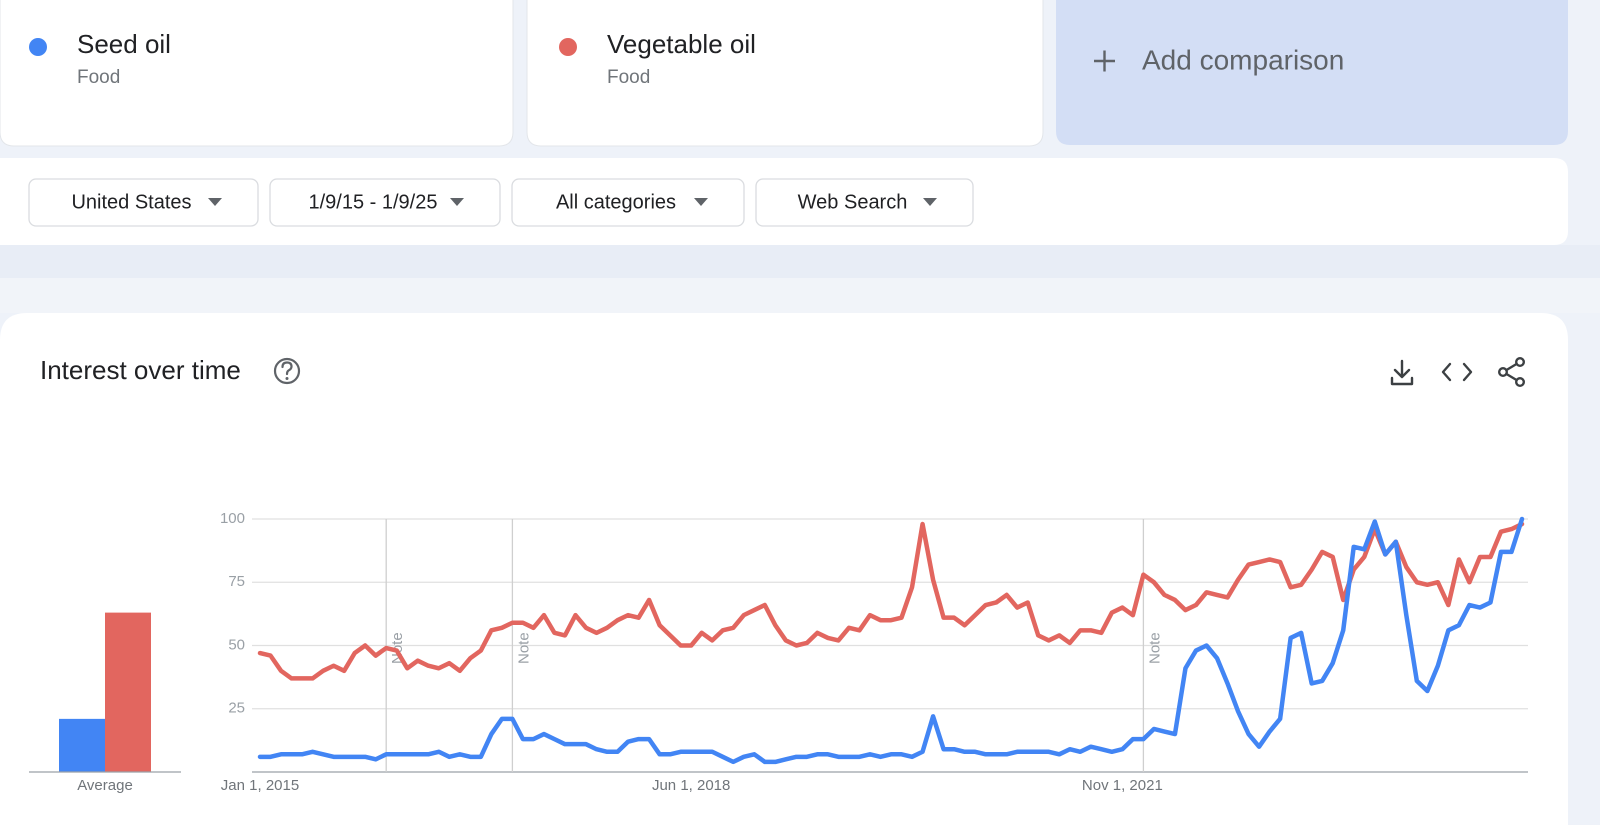 The height and width of the screenshot is (825, 1600). Describe the element at coordinates (140, 370) in the screenshot. I see `section-title: Interest over time` at that location.